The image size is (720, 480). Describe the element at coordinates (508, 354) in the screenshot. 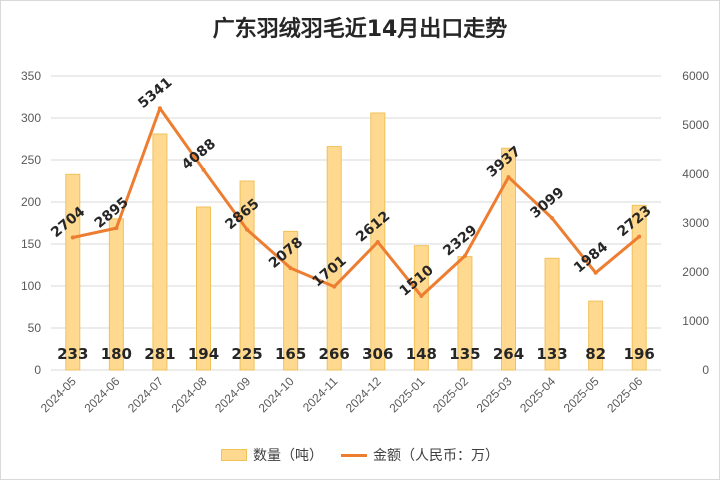

I see `bar-data-label: 264` at that location.